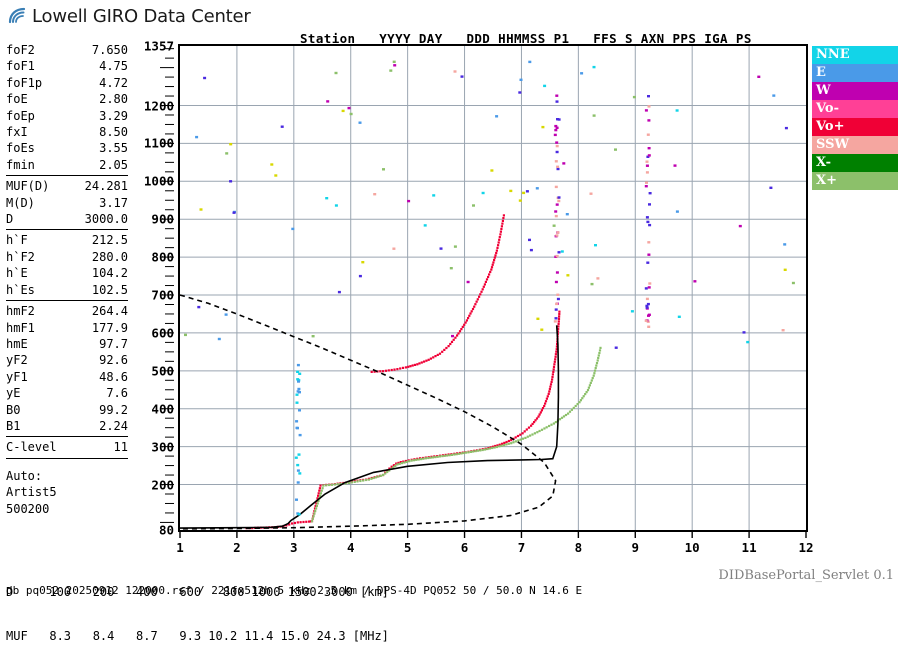 This screenshot has height=658, width=900. Describe the element at coordinates (806, 575) in the screenshot. I see `servlet-version: DIDBasePortal_Servlet 0.1` at that location.